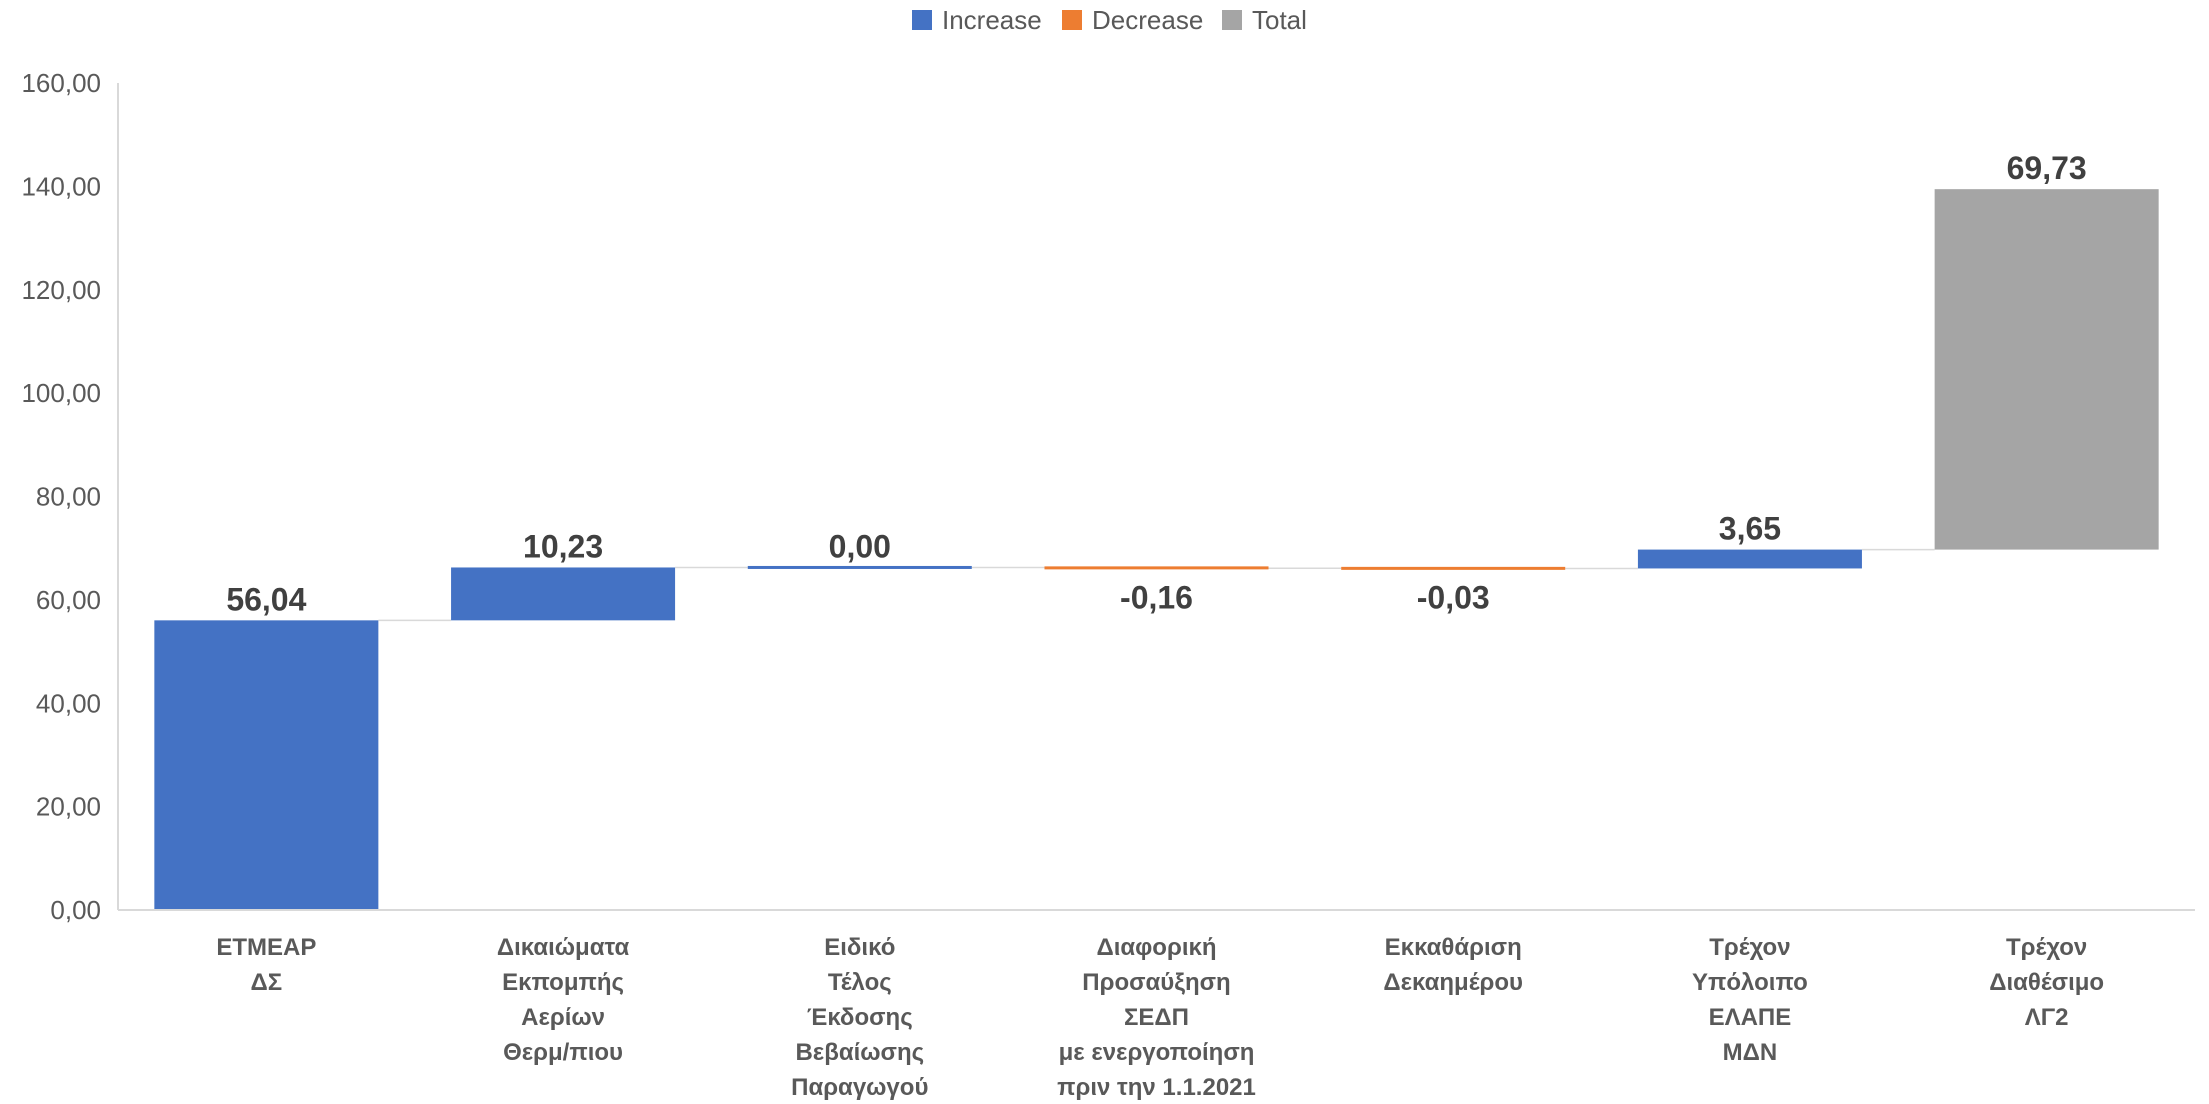 This screenshot has height=1104, width=2209. Describe the element at coordinates (1453, 965) in the screenshot. I see `x-category-label: Εκκαθάριση Δεκαημέρου` at that location.